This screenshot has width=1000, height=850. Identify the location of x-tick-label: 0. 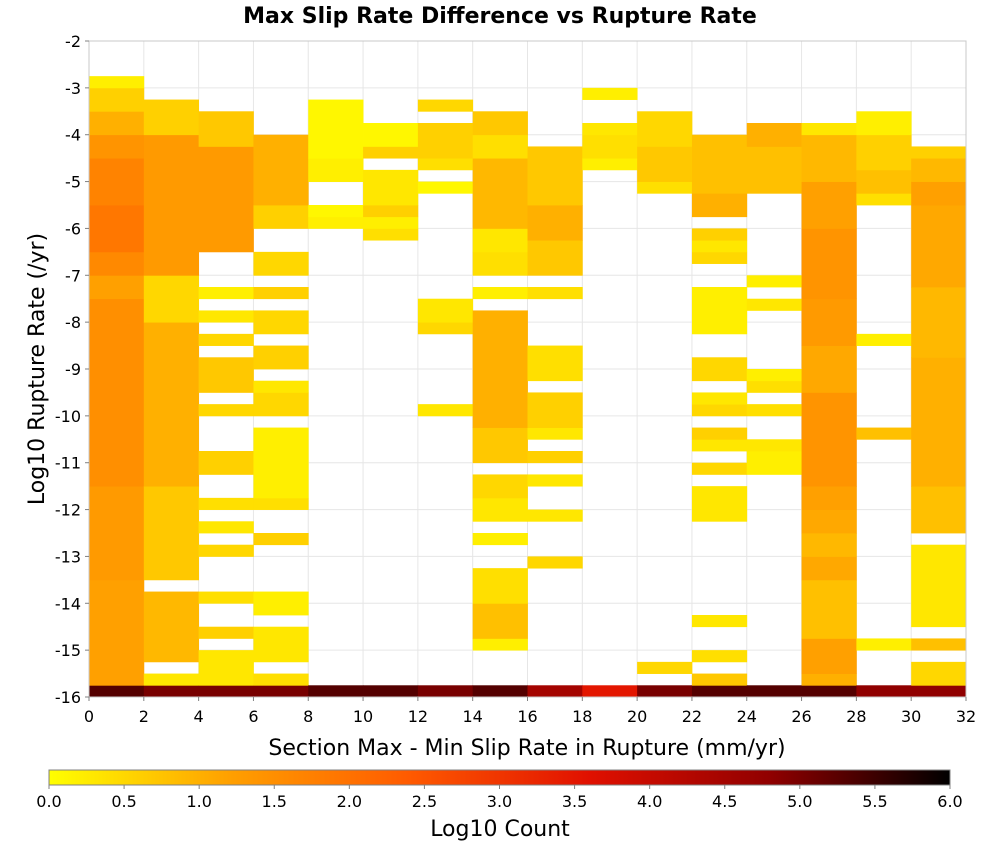
(89, 716).